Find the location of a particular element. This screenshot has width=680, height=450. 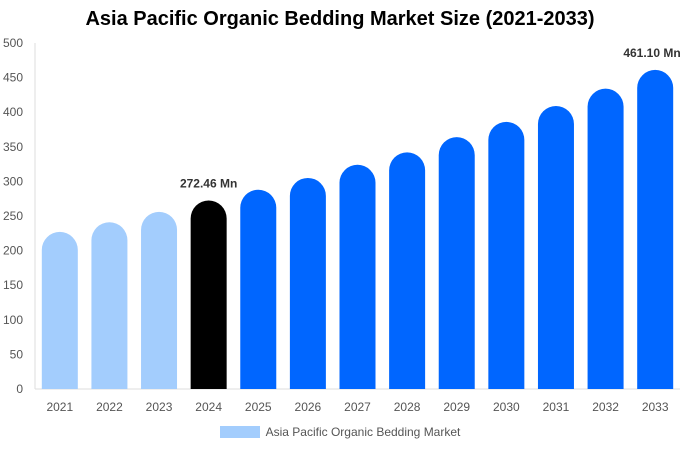

x-tick-label: 2023 is located at coordinates (159, 407).